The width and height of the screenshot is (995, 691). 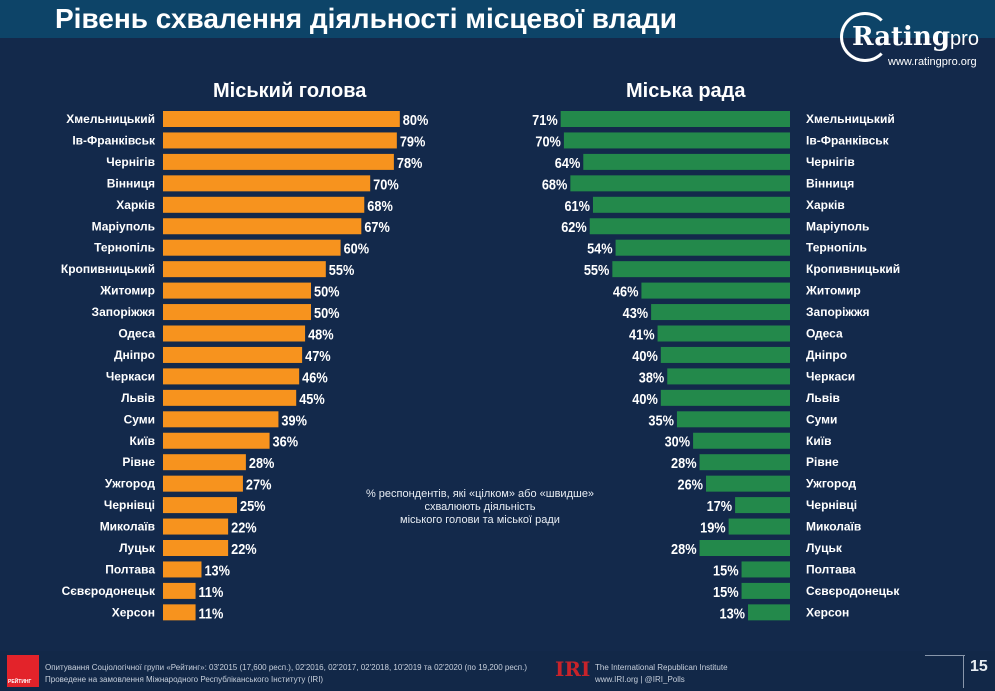 I want to click on data-label: 11%, so click(x=211, y=612).